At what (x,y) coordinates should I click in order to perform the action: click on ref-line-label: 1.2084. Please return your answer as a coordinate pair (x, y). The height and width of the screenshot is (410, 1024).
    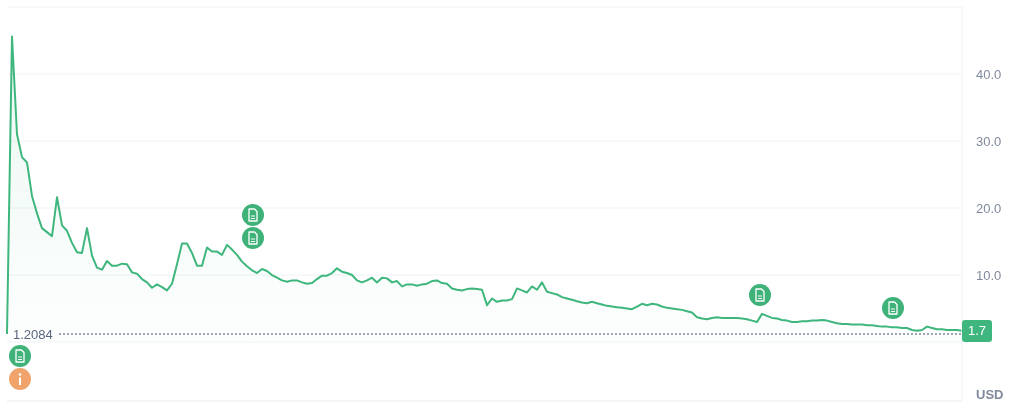
    Looking at the image, I should click on (33, 334).